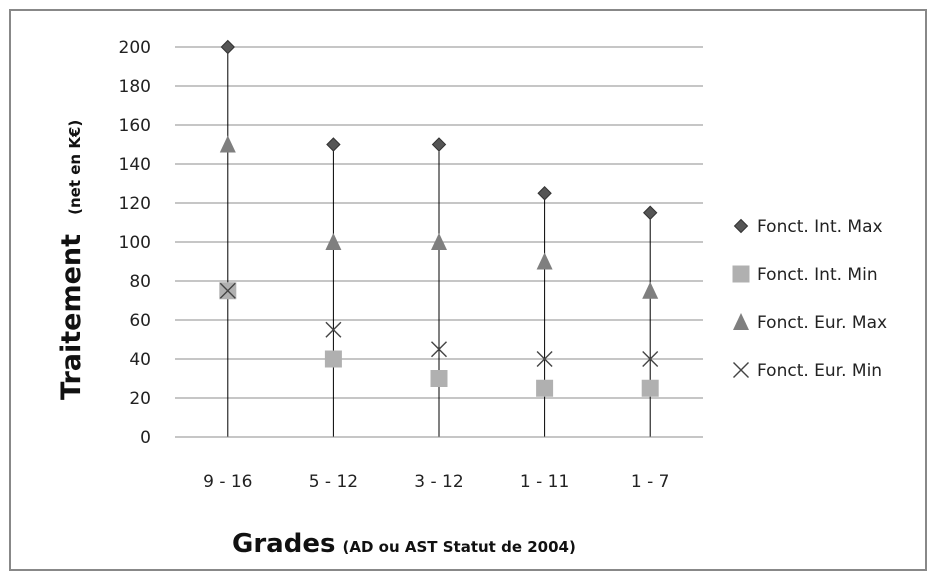 This screenshot has height=580, width=936. What do you see at coordinates (71, 317) in the screenshot?
I see `y-axis-label-main: Traitement` at bounding box center [71, 317].